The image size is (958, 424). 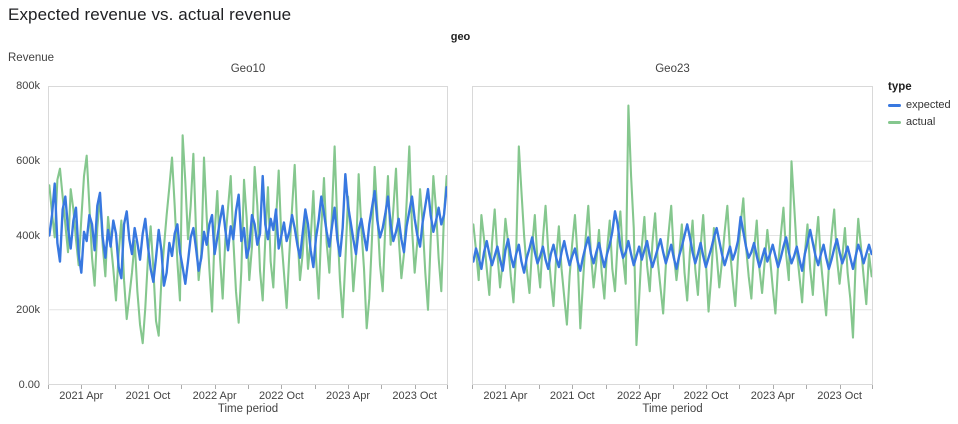 What do you see at coordinates (248, 69) in the screenshot?
I see `facet-title: Geo10` at bounding box center [248, 69].